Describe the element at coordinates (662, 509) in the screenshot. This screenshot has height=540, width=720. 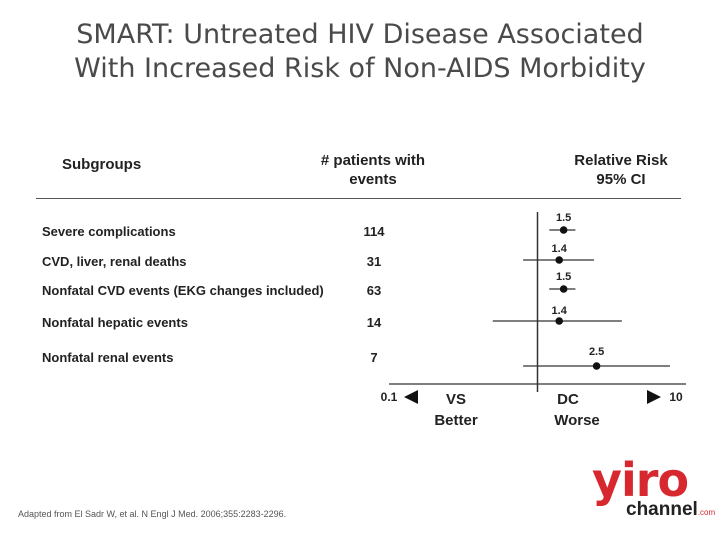
I see `logo-channel-text: channel` at that location.